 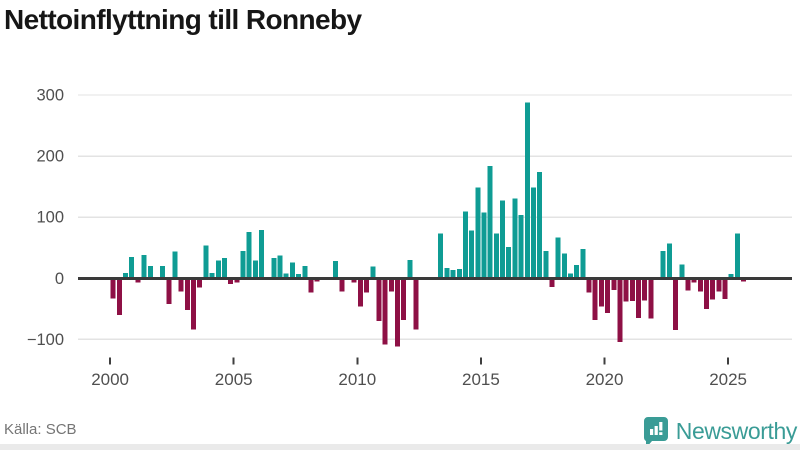 What do you see at coordinates (50, 157) in the screenshot?
I see `y-axis-tick-label: 200` at bounding box center [50, 157].